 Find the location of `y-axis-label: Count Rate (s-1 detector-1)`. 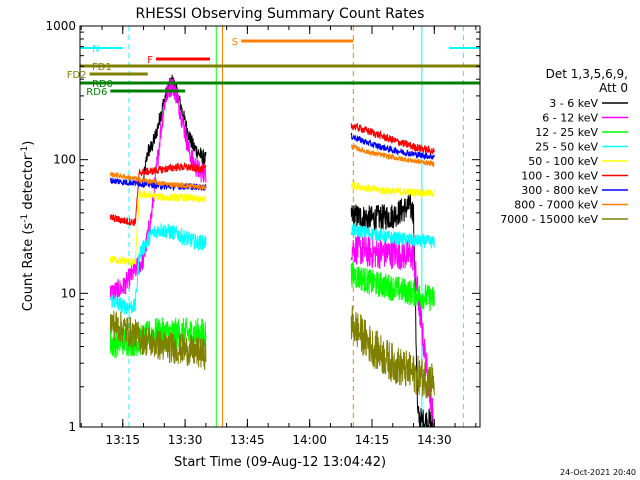

y-axis-label: Count Rate (s-1 detector-1) is located at coordinates (28, 226).